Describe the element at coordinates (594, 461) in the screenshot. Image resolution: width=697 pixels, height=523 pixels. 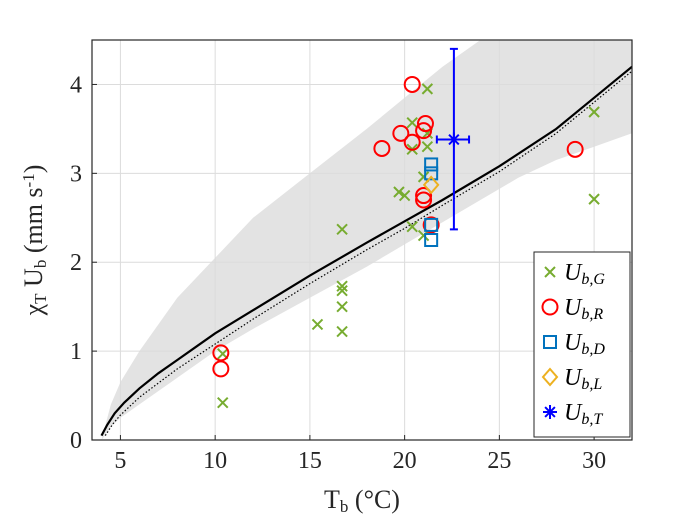
I see `x-tick-label: 30` at that location.